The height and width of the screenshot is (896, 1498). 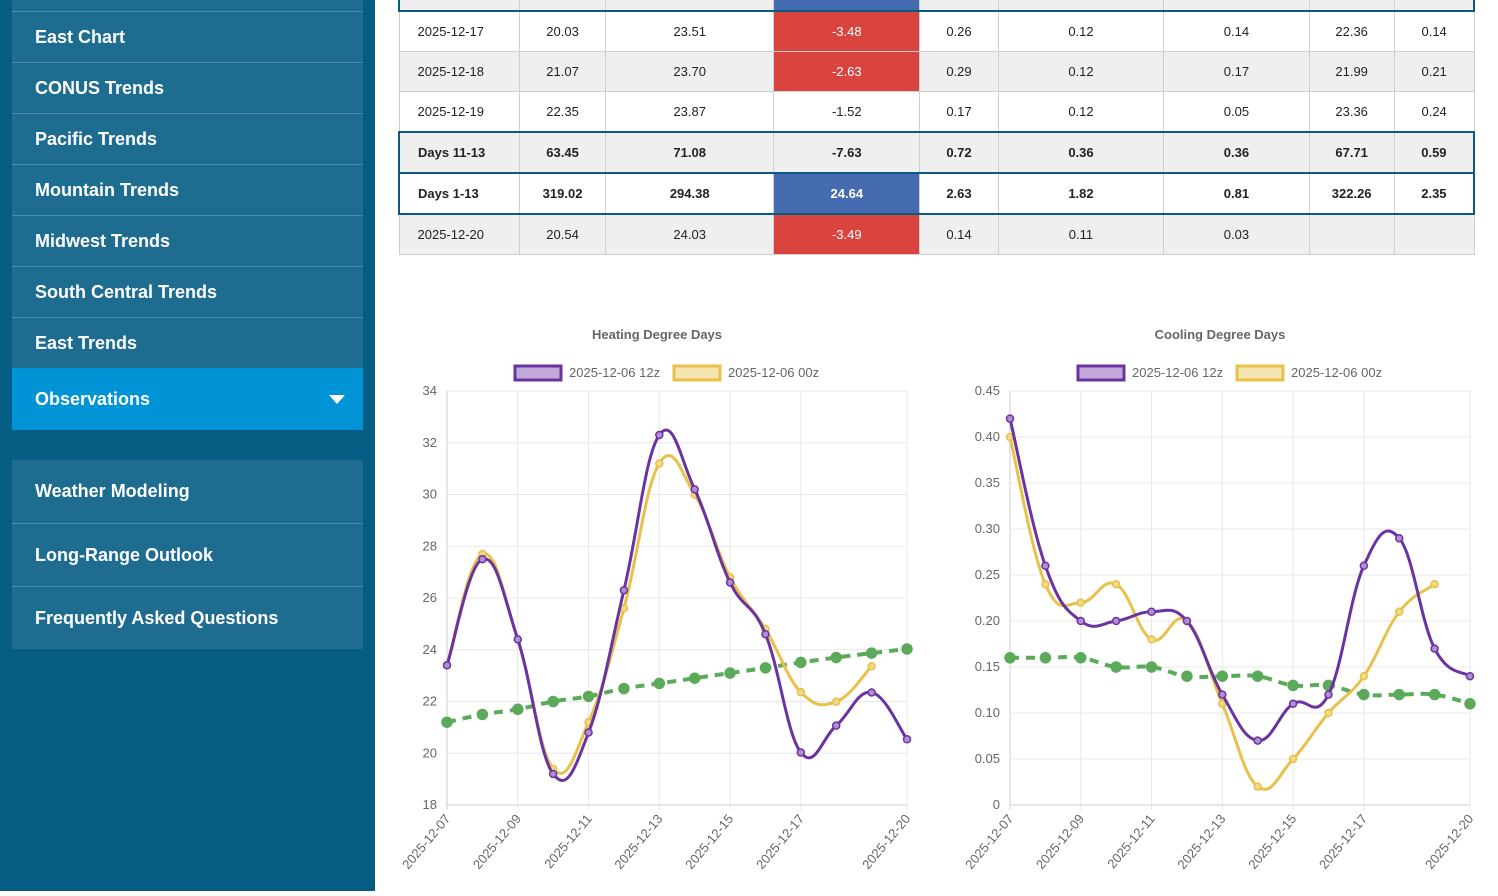 I want to click on nav-item-mountain-trends: Mountain Trends, so click(x=187, y=189).